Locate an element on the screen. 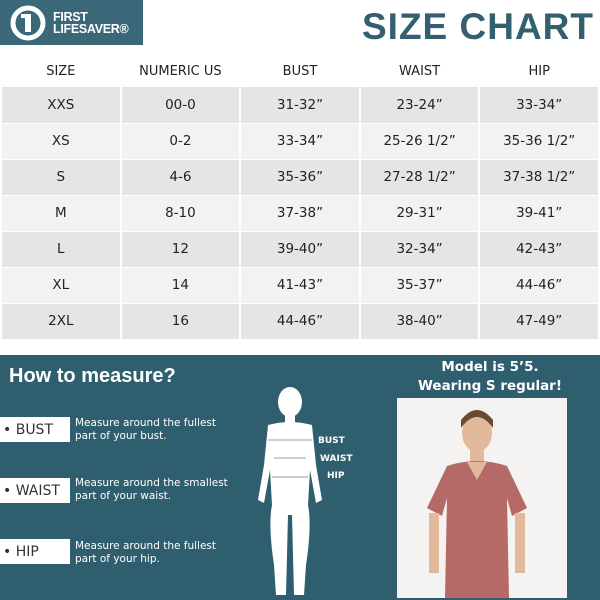 This screenshot has width=600, height=600. waist-label: • WAIST is located at coordinates (35, 490).